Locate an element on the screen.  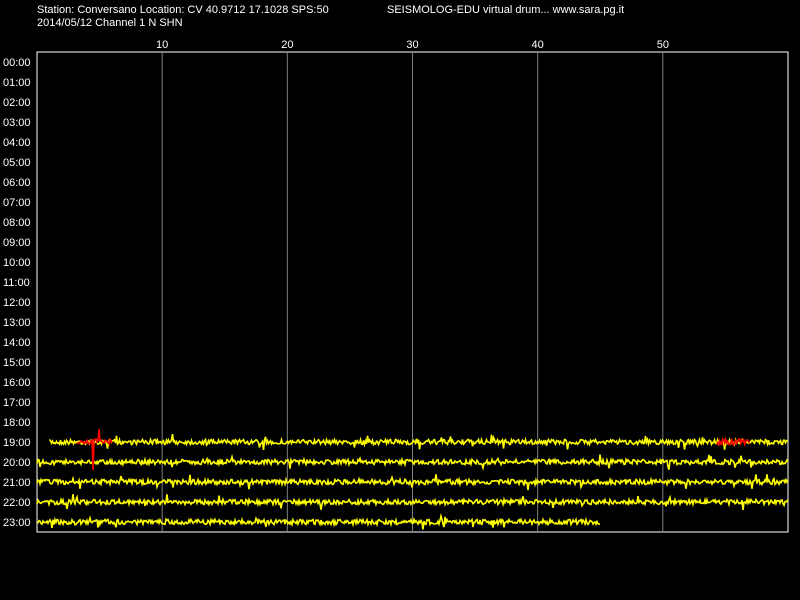
hour-label-0300: 03:00 is located at coordinates (17, 123).